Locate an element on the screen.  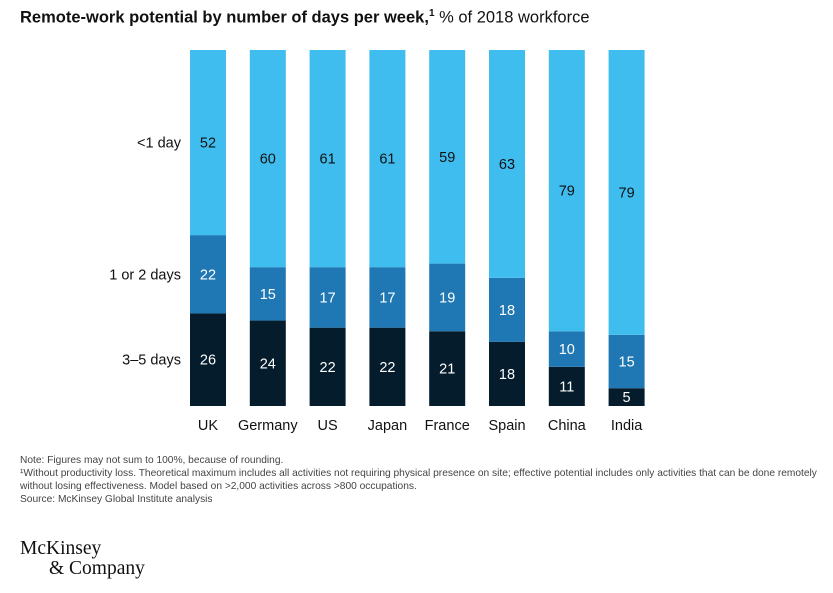
x-tick-label: Spain is located at coordinates (506, 426).